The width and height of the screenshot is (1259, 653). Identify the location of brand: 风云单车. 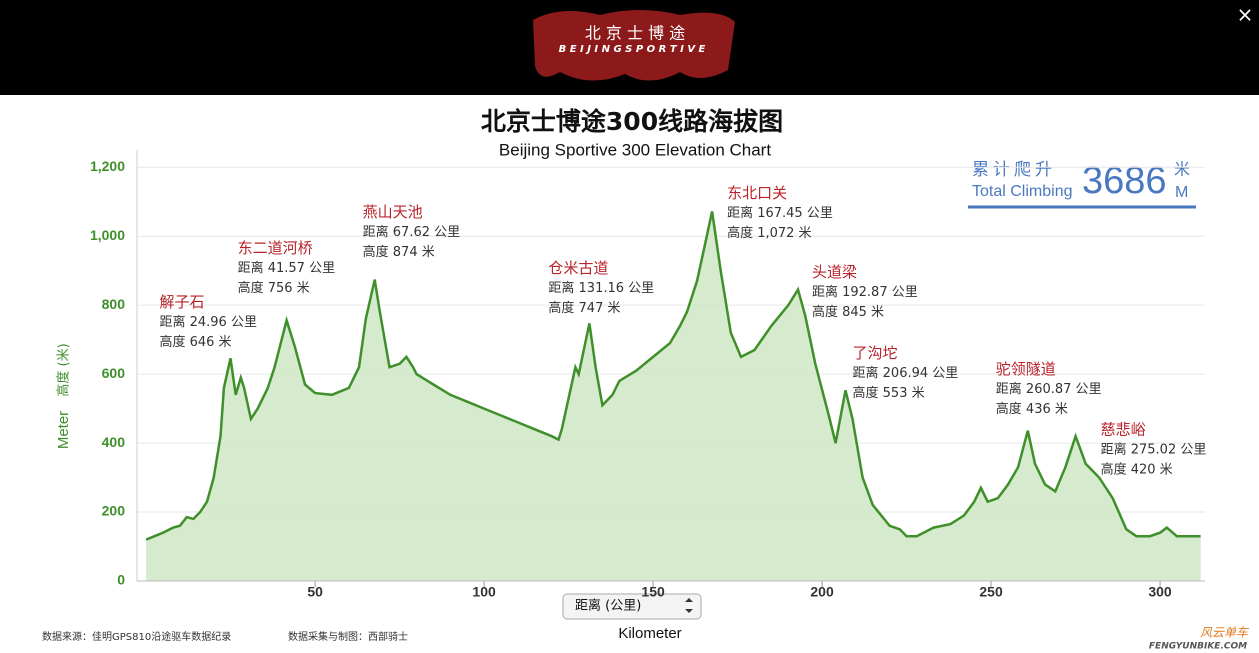
(1225, 633).